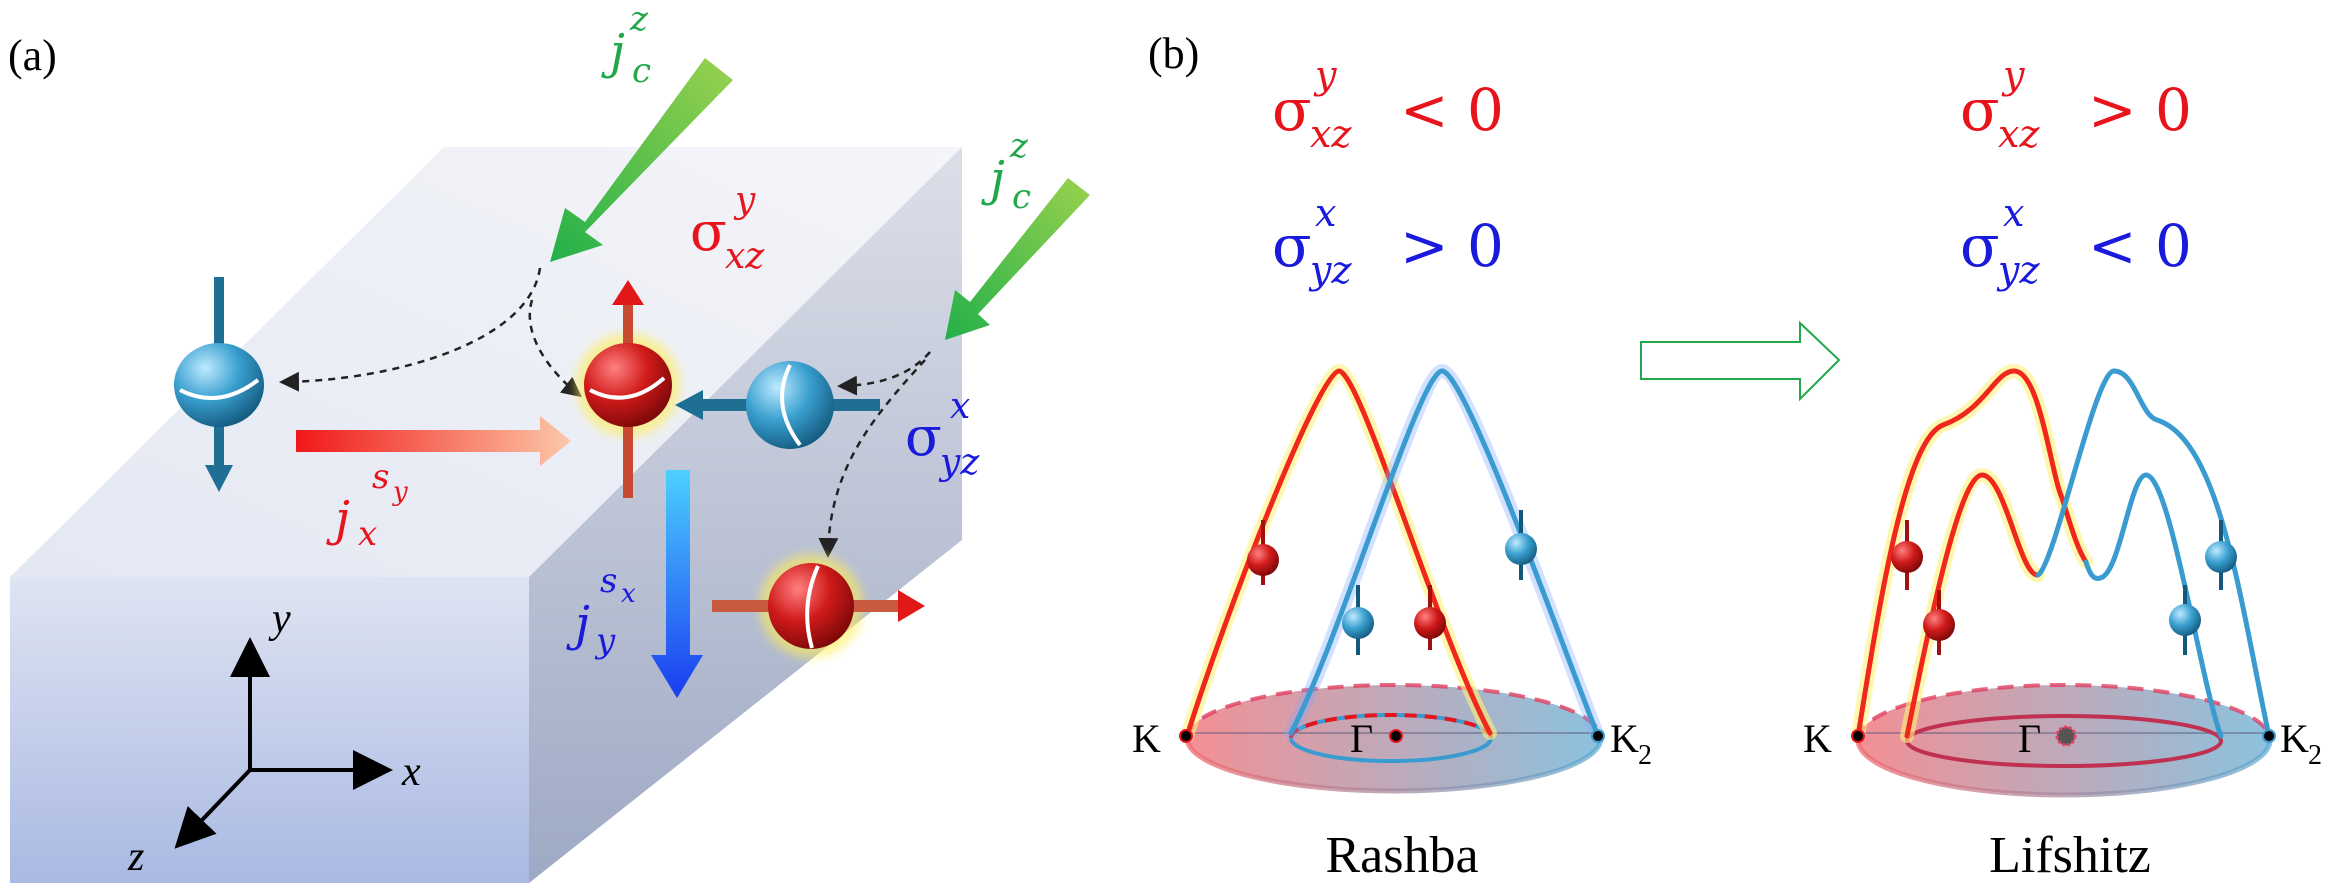  Describe the element at coordinates (2076, 104) in the screenshot. I see `lifshitz-condition-y: σ y xz > 0` at that location.